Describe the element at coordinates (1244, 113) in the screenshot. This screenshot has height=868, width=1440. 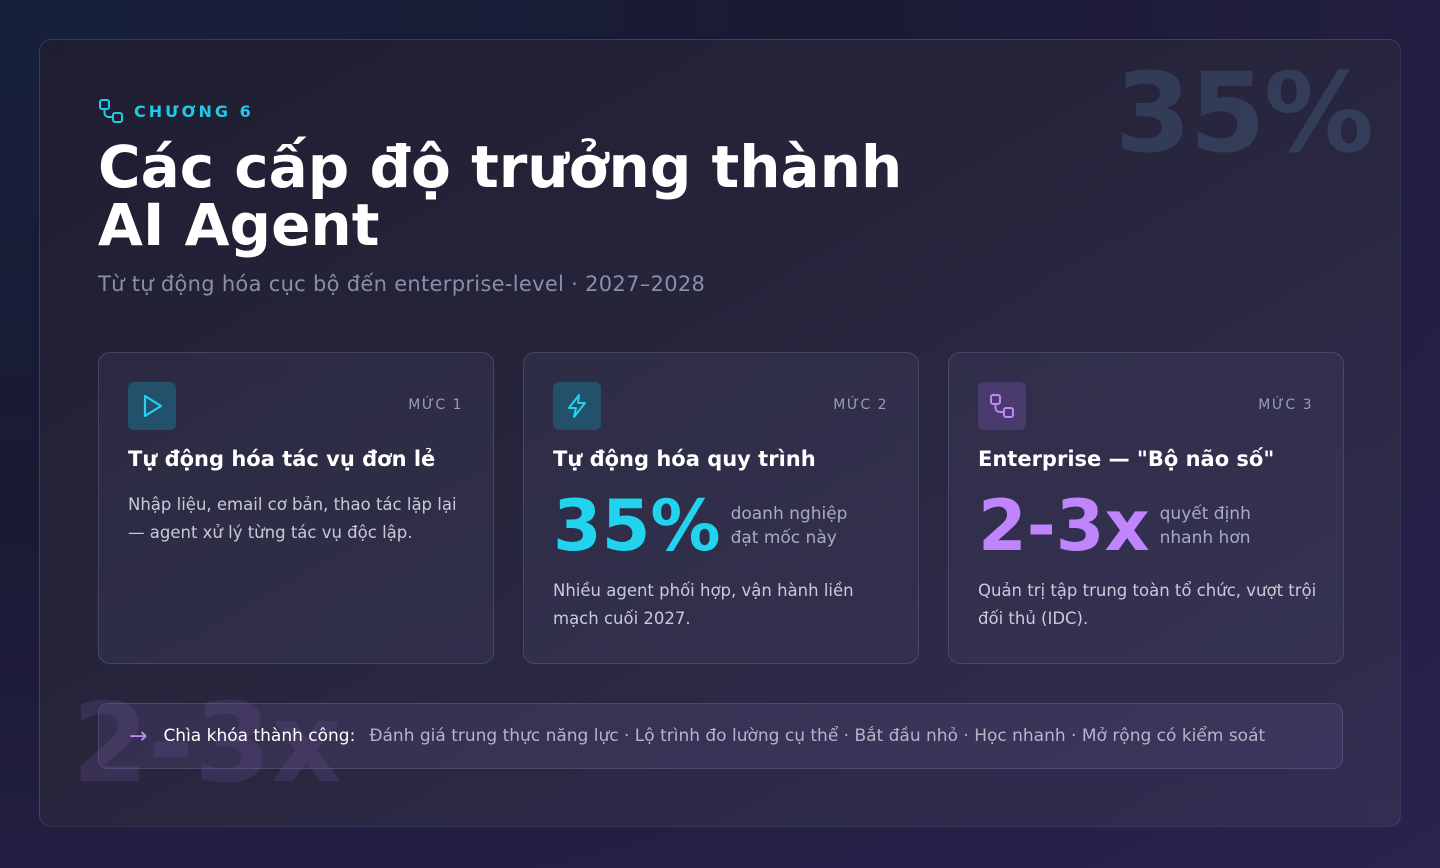
I see `watermark-35-percent: 35%` at that location.